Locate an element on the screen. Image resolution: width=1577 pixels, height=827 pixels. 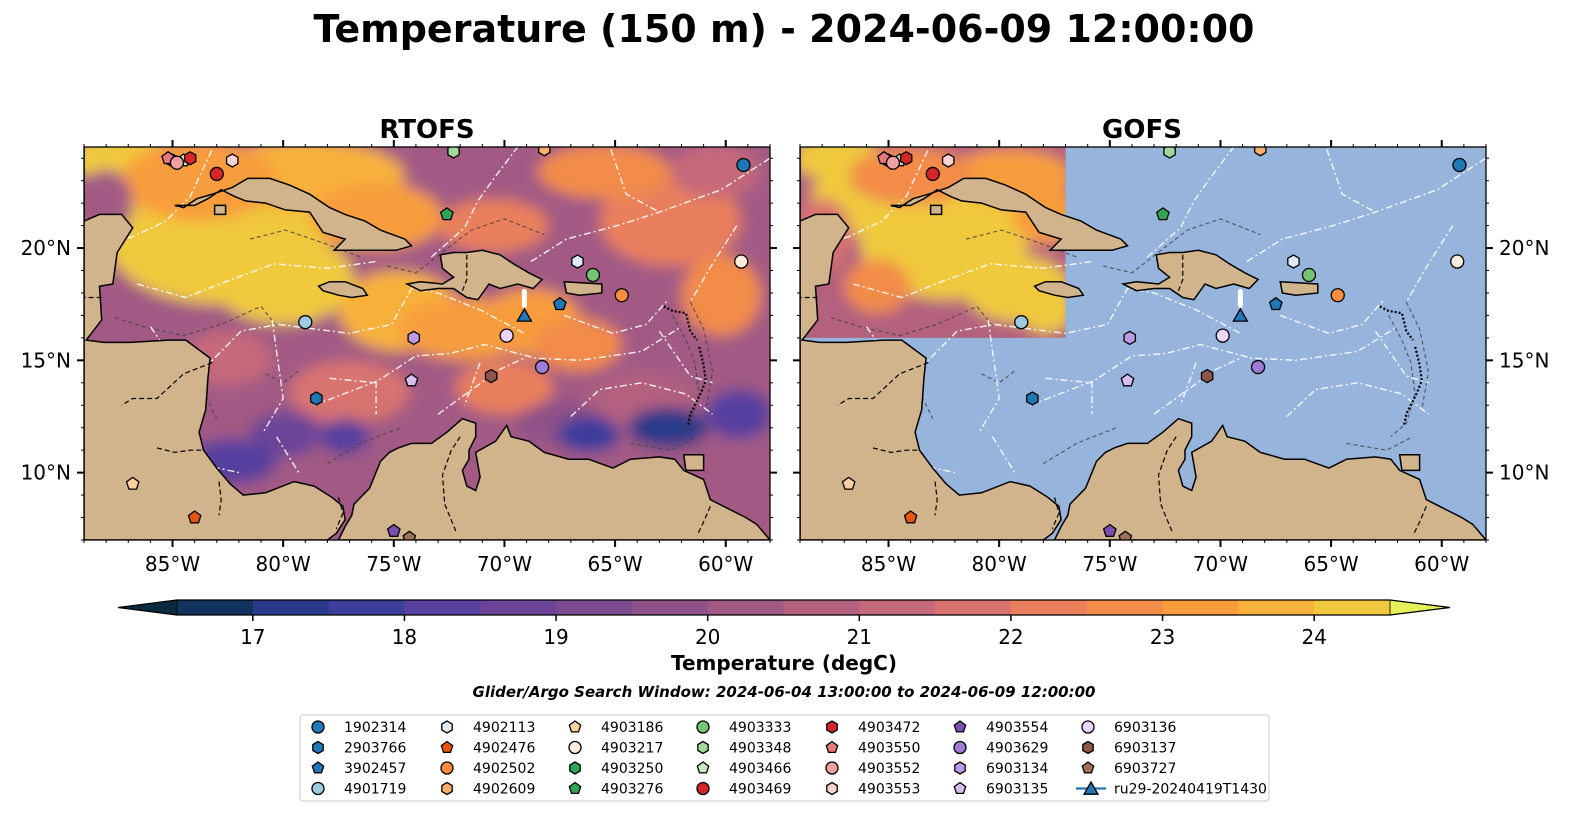
legend-label: 4901719 is located at coordinates (375, 790).